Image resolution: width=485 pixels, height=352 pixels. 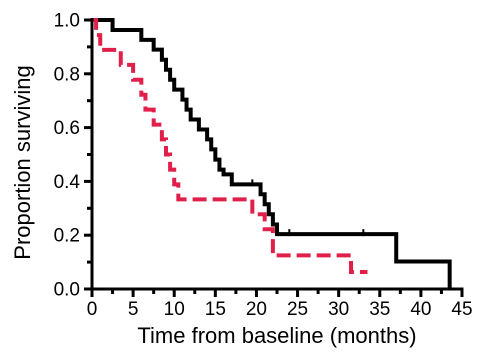 What do you see at coordinates (67, 74) in the screenshot?
I see `y-tick-label: 0.8` at bounding box center [67, 74].